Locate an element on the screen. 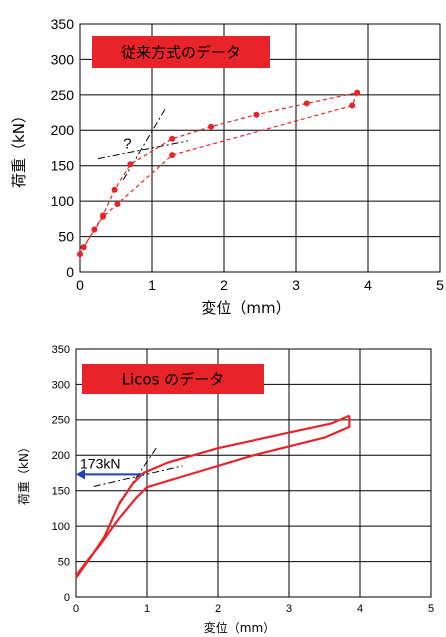 This screenshot has height=637, width=446. chart-title: Licos のデータ is located at coordinates (173, 380).